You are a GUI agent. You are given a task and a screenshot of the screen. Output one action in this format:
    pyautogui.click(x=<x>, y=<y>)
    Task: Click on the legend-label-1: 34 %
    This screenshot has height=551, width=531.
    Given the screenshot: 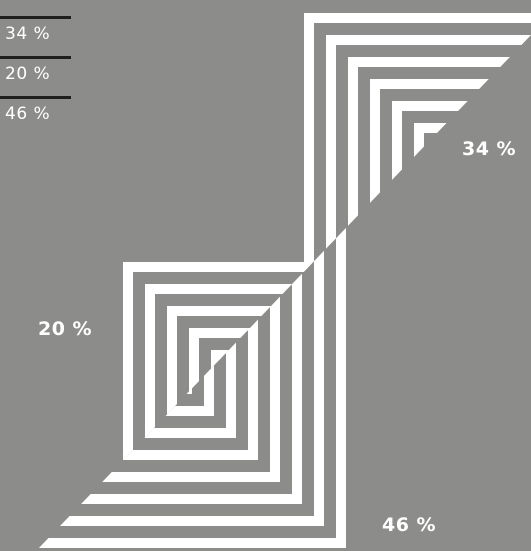 What is the action you would take?
    pyautogui.click(x=28, y=34)
    